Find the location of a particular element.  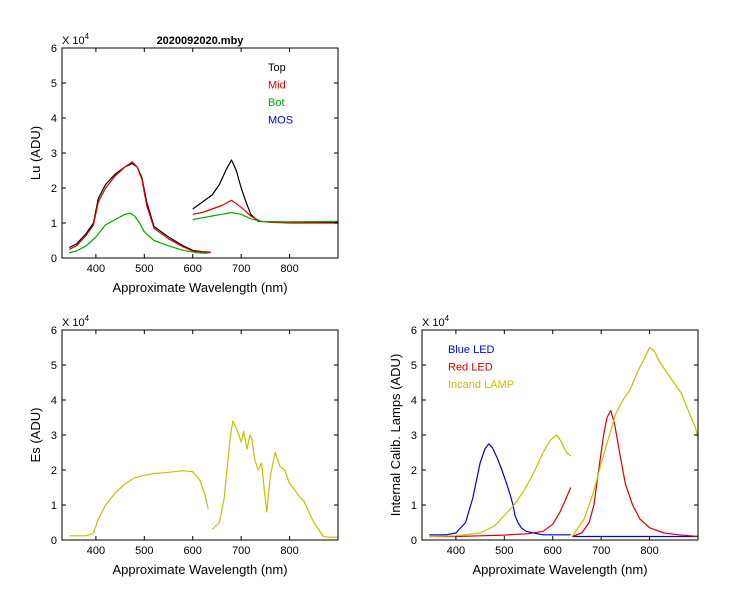

chart-title: 2020092020.mby is located at coordinates (201, 41).